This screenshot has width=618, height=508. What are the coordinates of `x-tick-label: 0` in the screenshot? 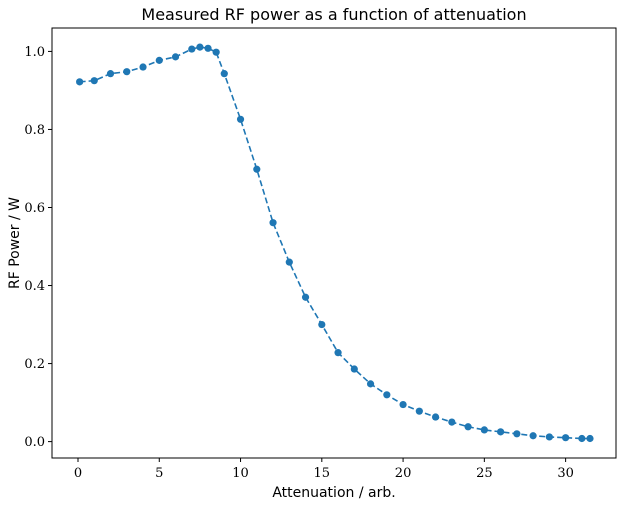 It's located at (78, 473).